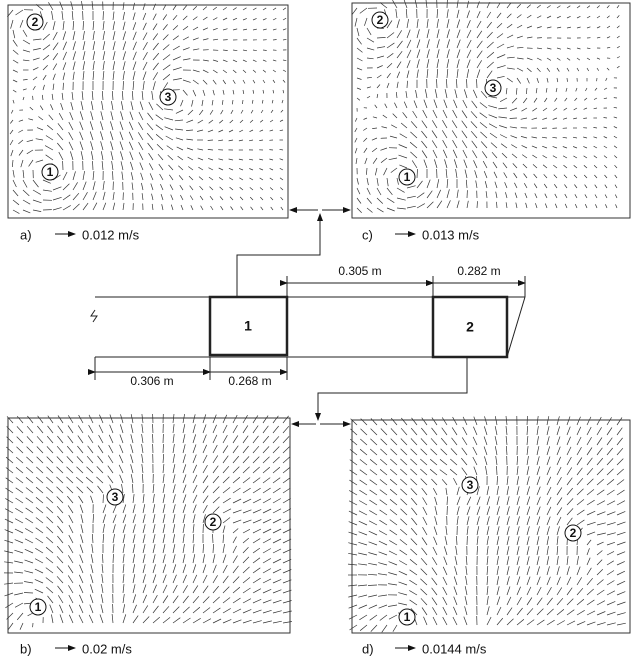  What do you see at coordinates (38, 607) in the screenshot?
I see `marker-label: 1` at bounding box center [38, 607].